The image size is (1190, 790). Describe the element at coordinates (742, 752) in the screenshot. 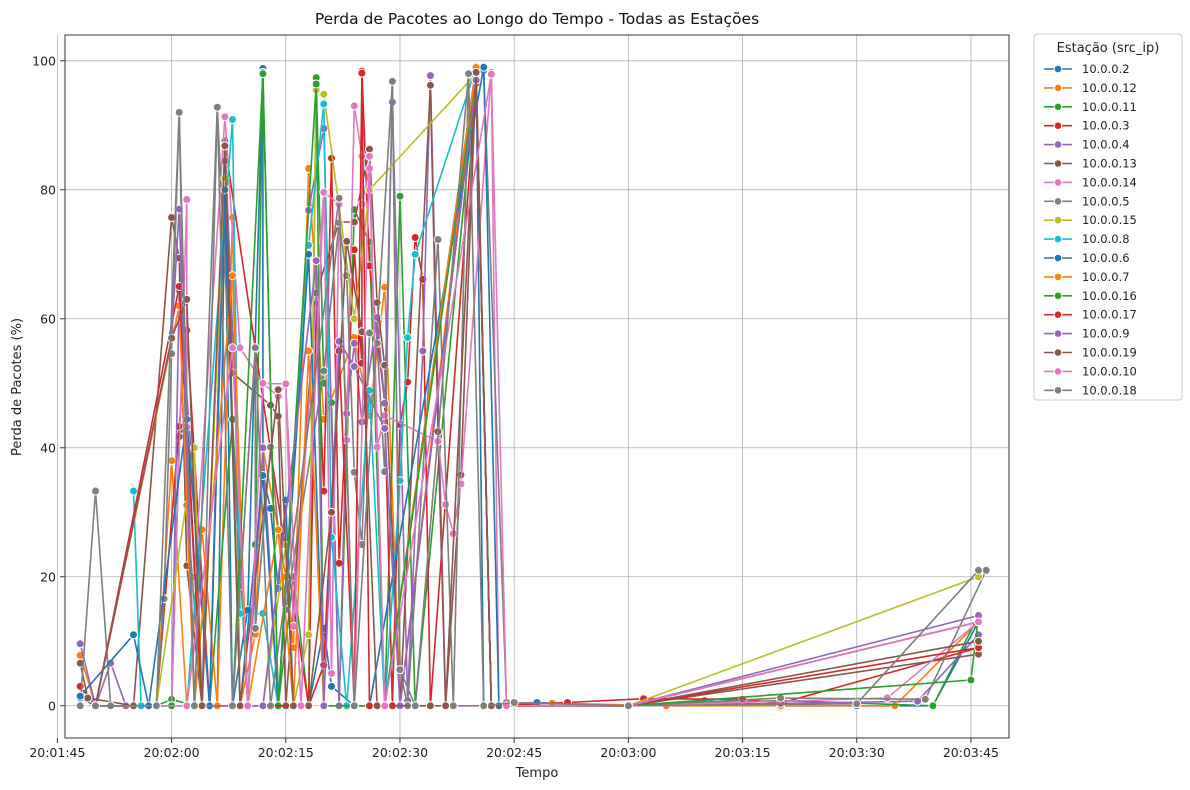

I see `x-tick-label: 20:03:15` at that location.